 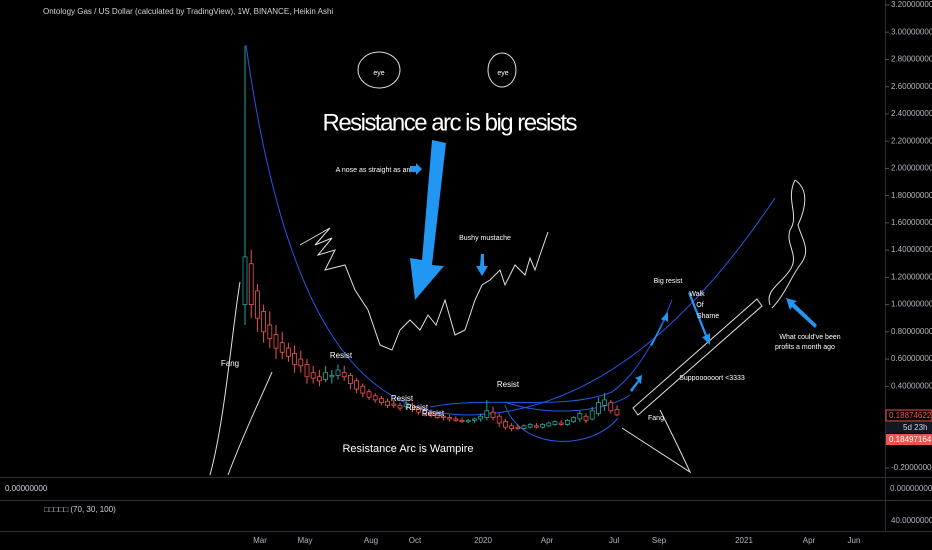 What do you see at coordinates (483, 540) in the screenshot?
I see `x-tick-label: 2020` at bounding box center [483, 540].